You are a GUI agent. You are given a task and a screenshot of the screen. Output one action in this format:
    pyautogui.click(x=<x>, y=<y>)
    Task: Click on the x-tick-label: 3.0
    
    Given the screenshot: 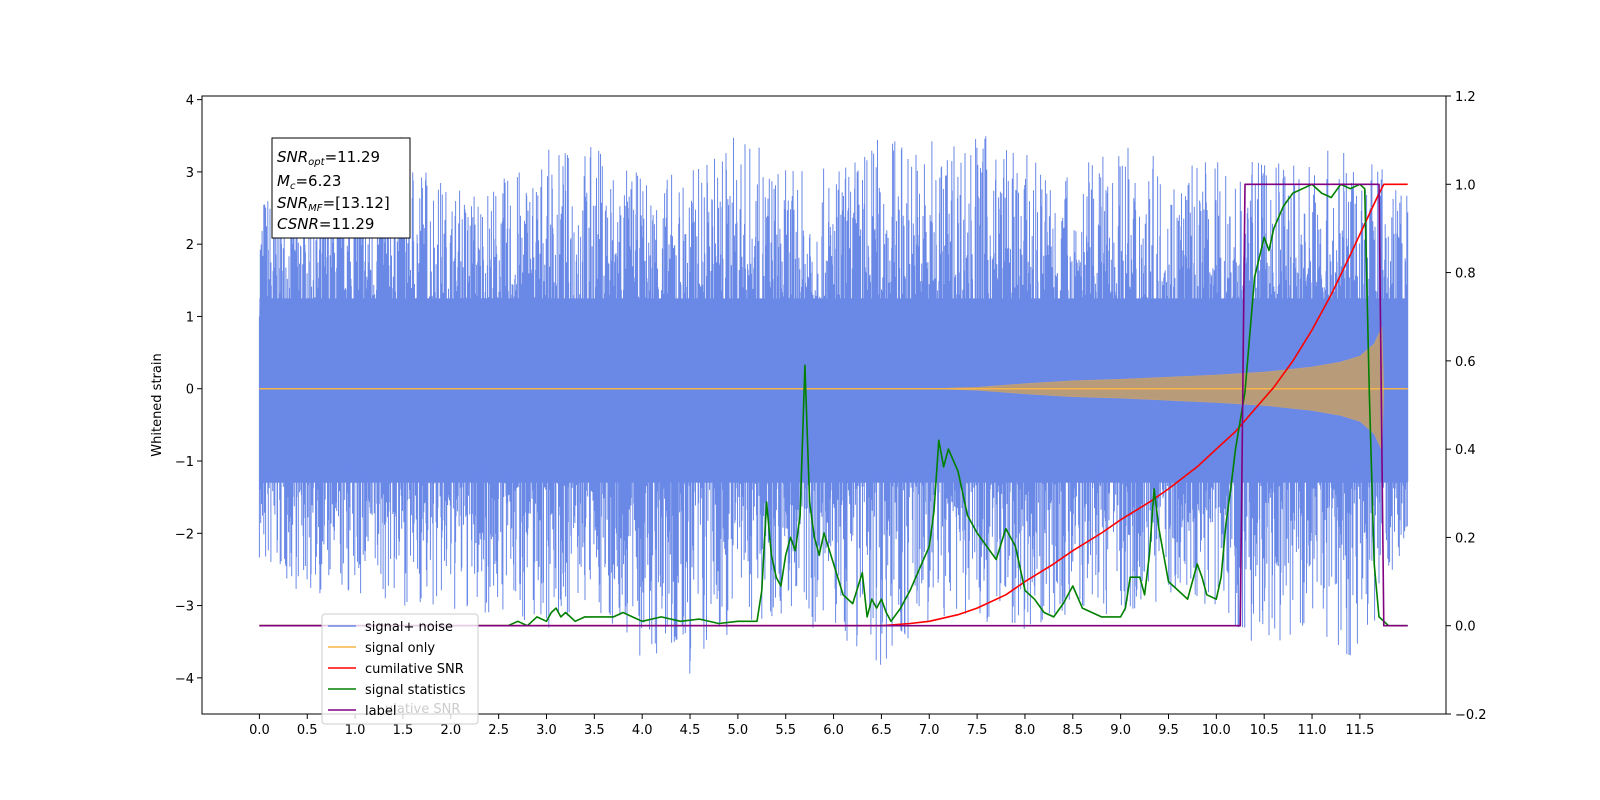 What is the action you would take?
    pyautogui.click(x=546, y=730)
    